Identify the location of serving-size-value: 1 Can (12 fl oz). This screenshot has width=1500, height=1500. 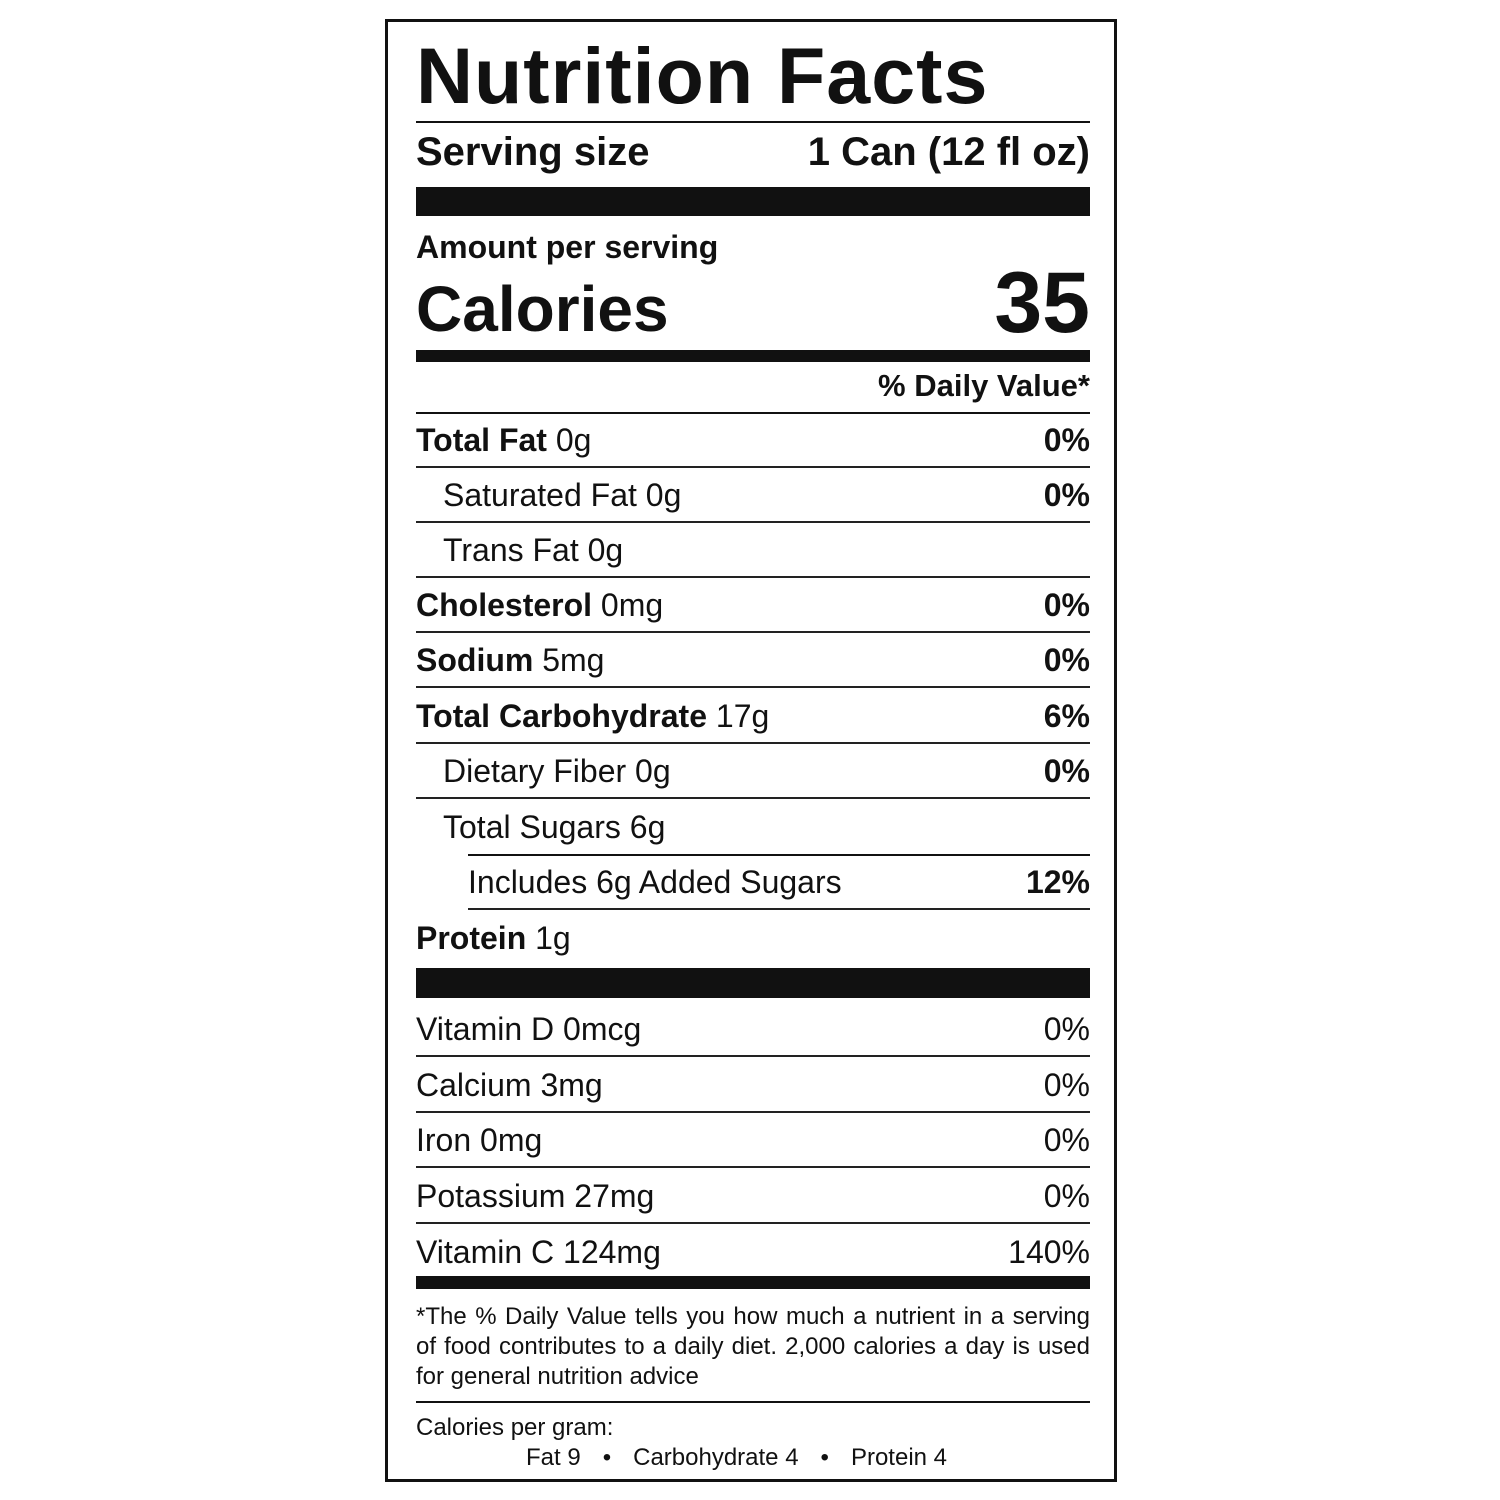
(948, 151).